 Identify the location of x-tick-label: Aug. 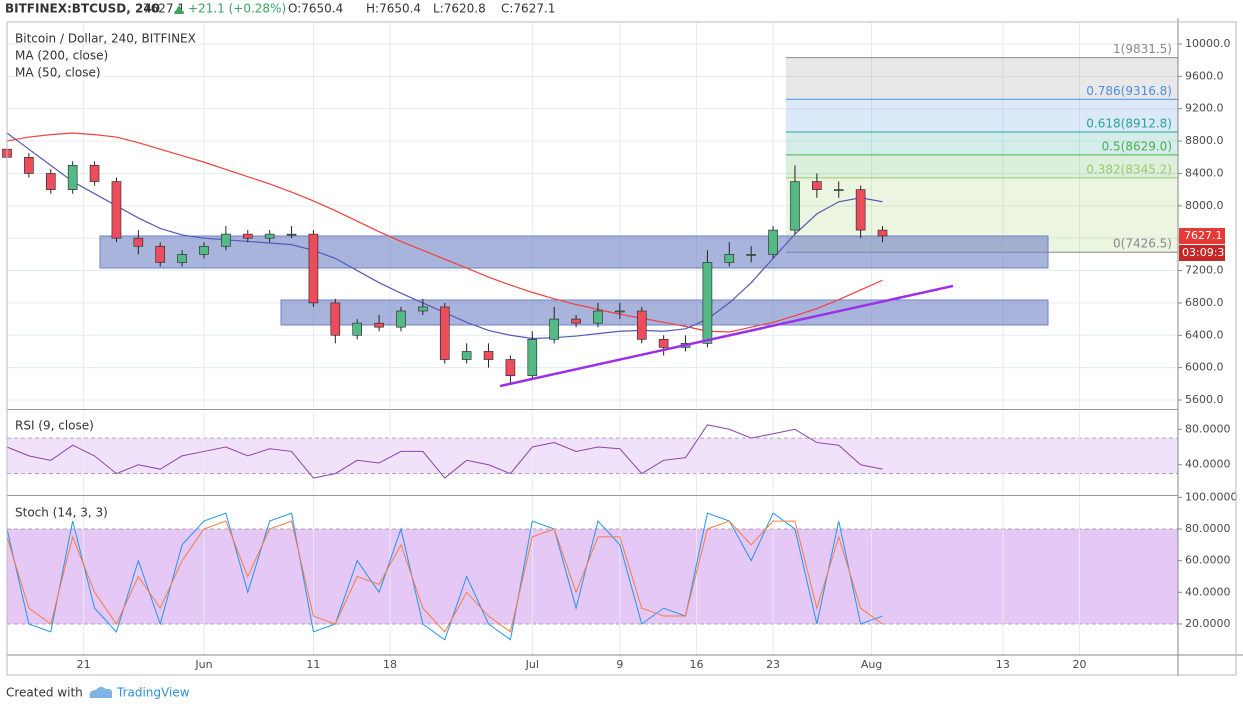
(871, 664).